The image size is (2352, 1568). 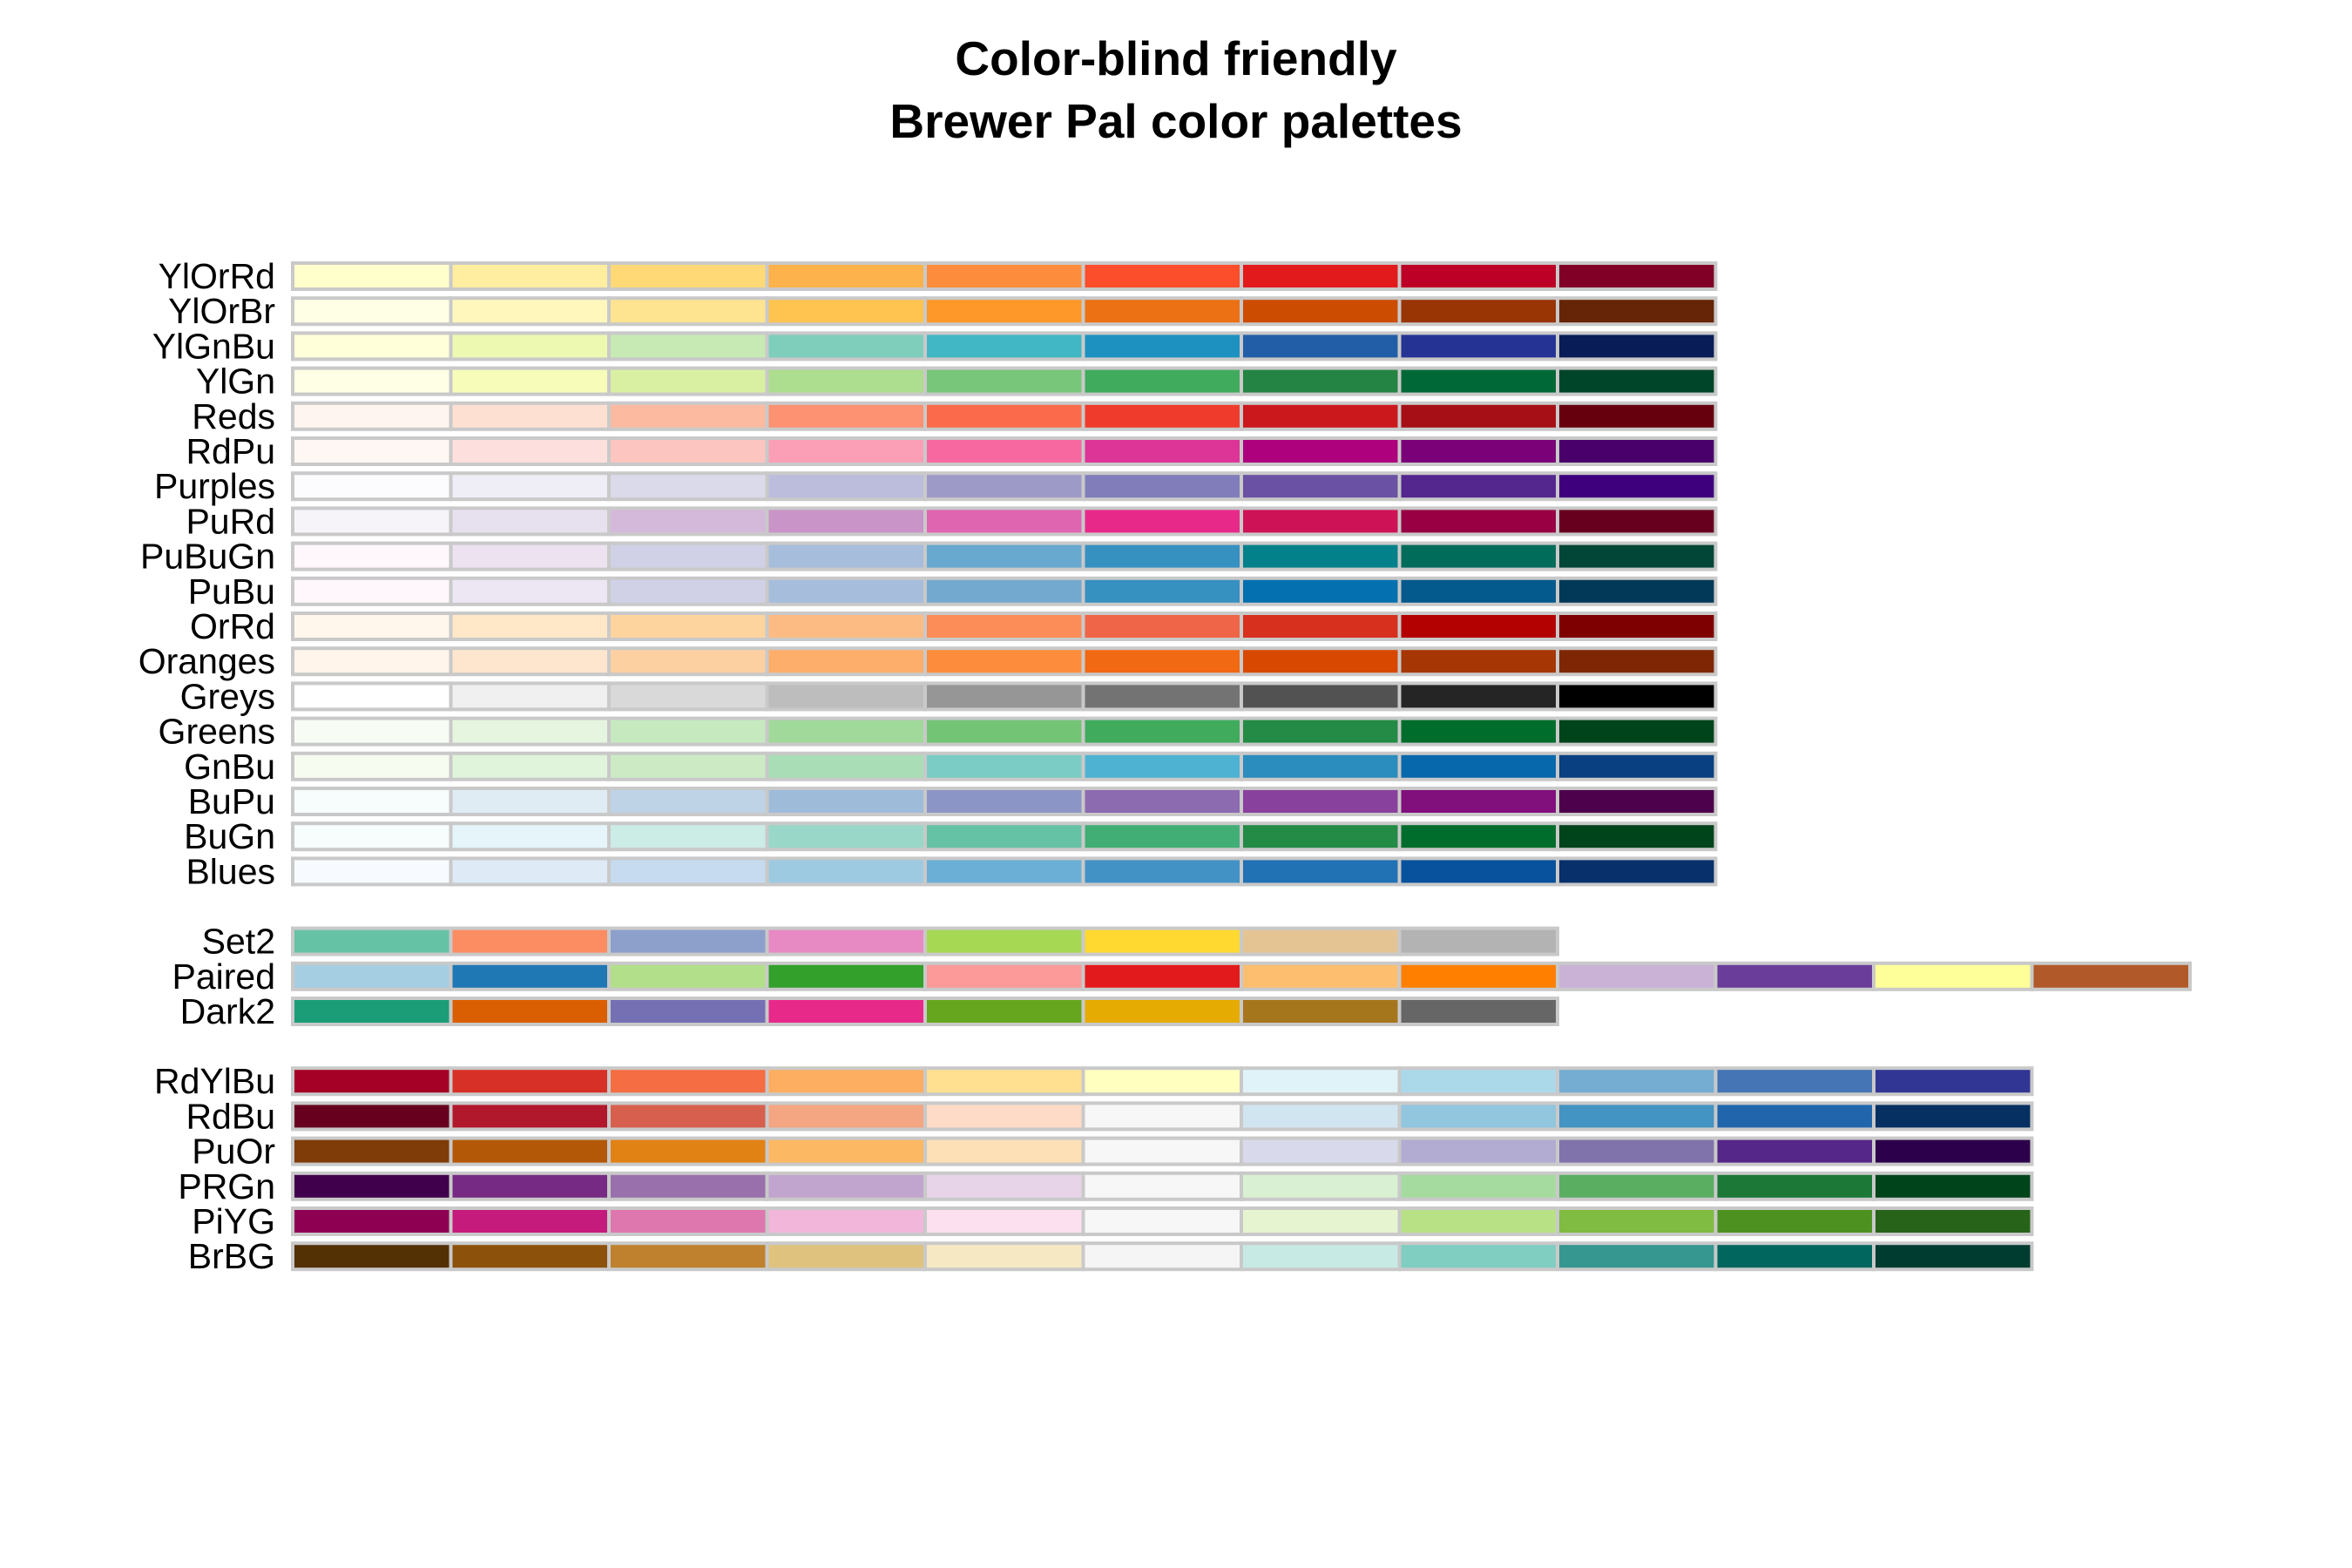 I want to click on palette-label: PuOr, so click(x=233, y=1152).